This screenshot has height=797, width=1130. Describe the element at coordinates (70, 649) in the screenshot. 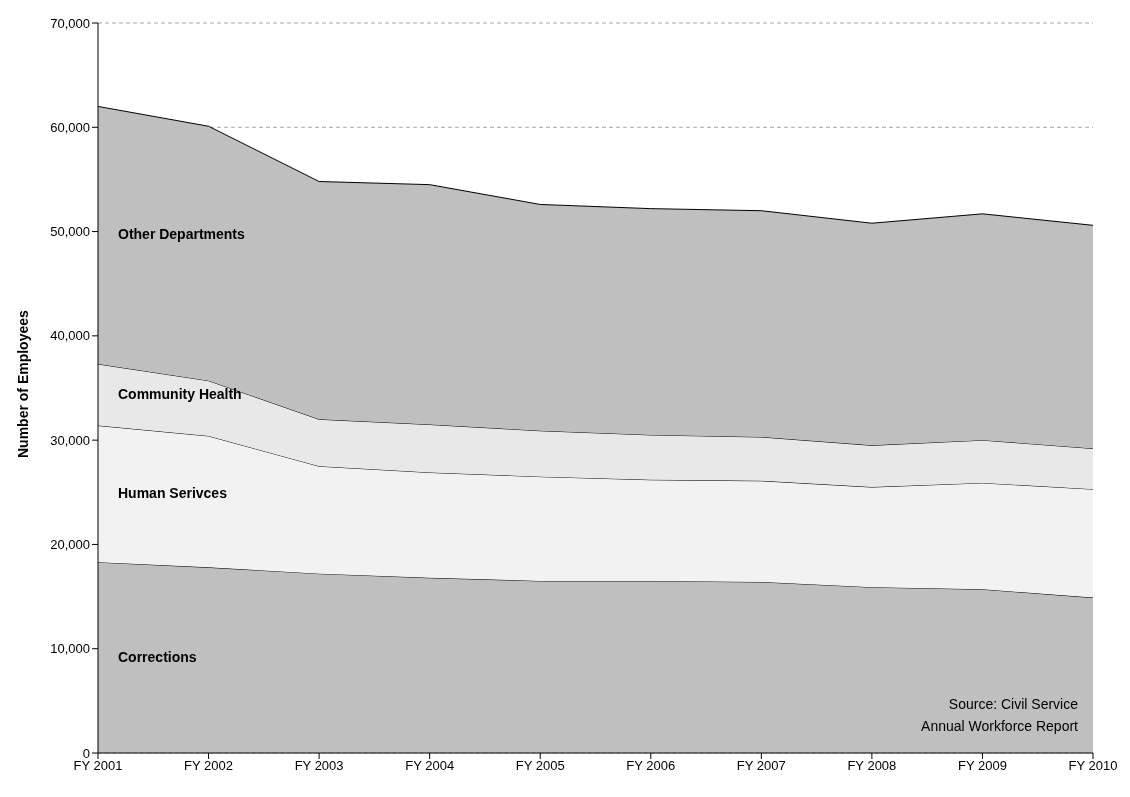

I see `y-tick-label: 10,000` at that location.